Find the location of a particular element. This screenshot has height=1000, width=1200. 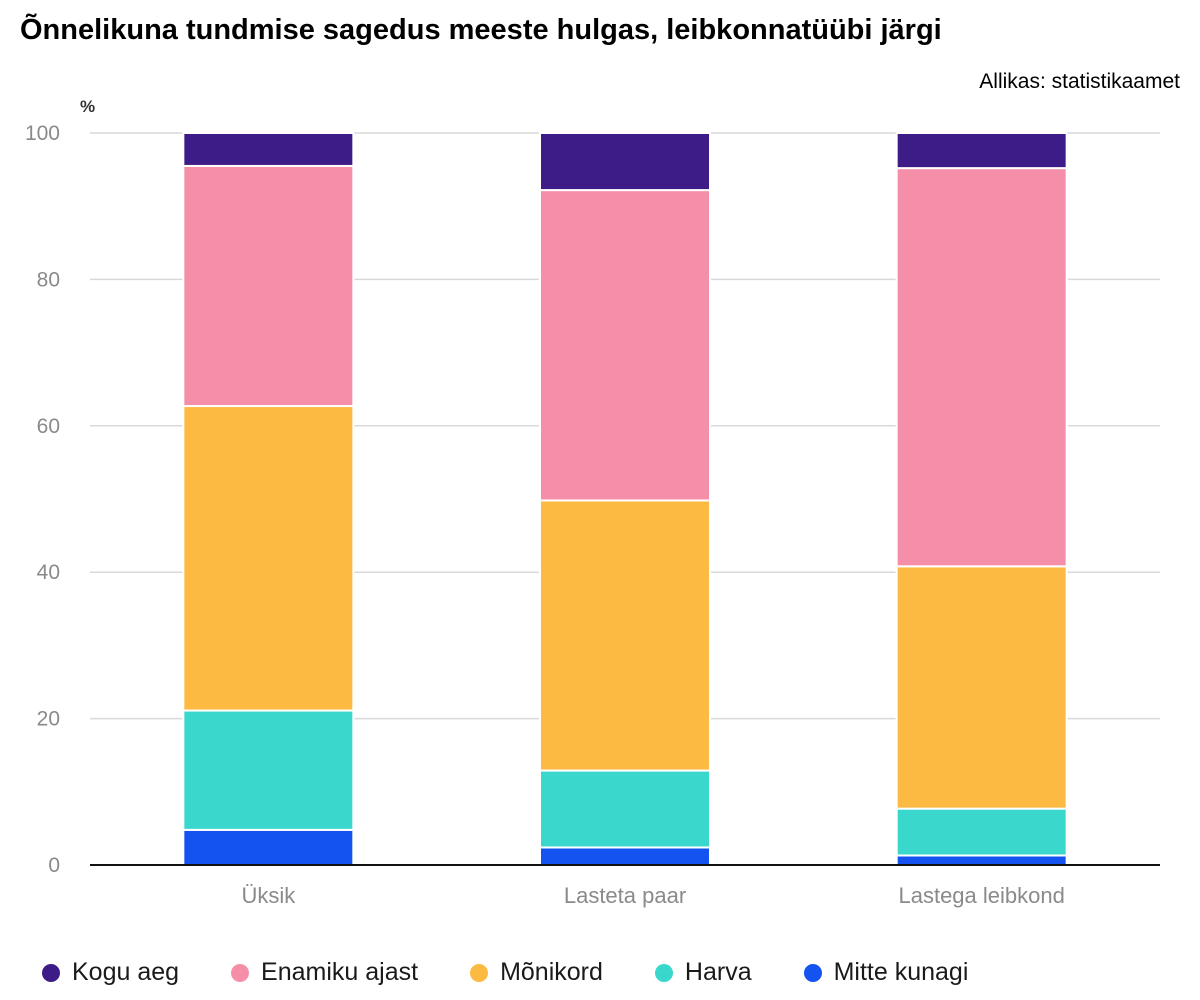

y-tick-label: 60 is located at coordinates (48, 426).